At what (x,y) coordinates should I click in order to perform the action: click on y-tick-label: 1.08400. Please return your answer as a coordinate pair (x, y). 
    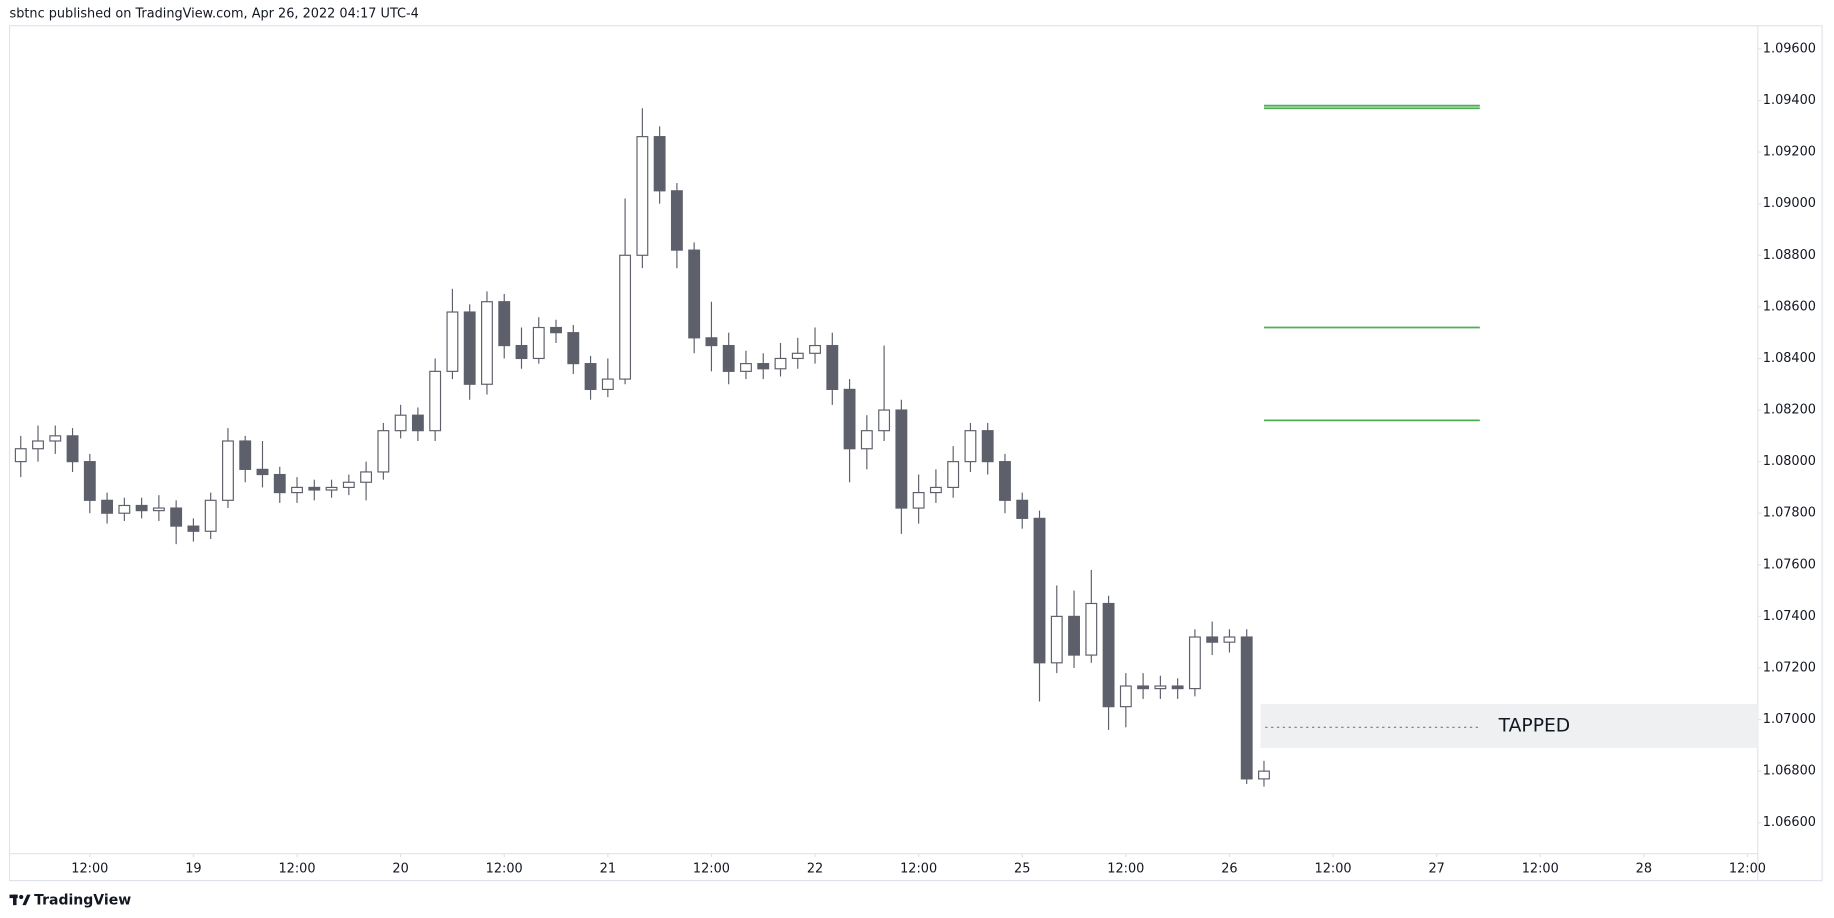
    Looking at the image, I should click on (1789, 358).